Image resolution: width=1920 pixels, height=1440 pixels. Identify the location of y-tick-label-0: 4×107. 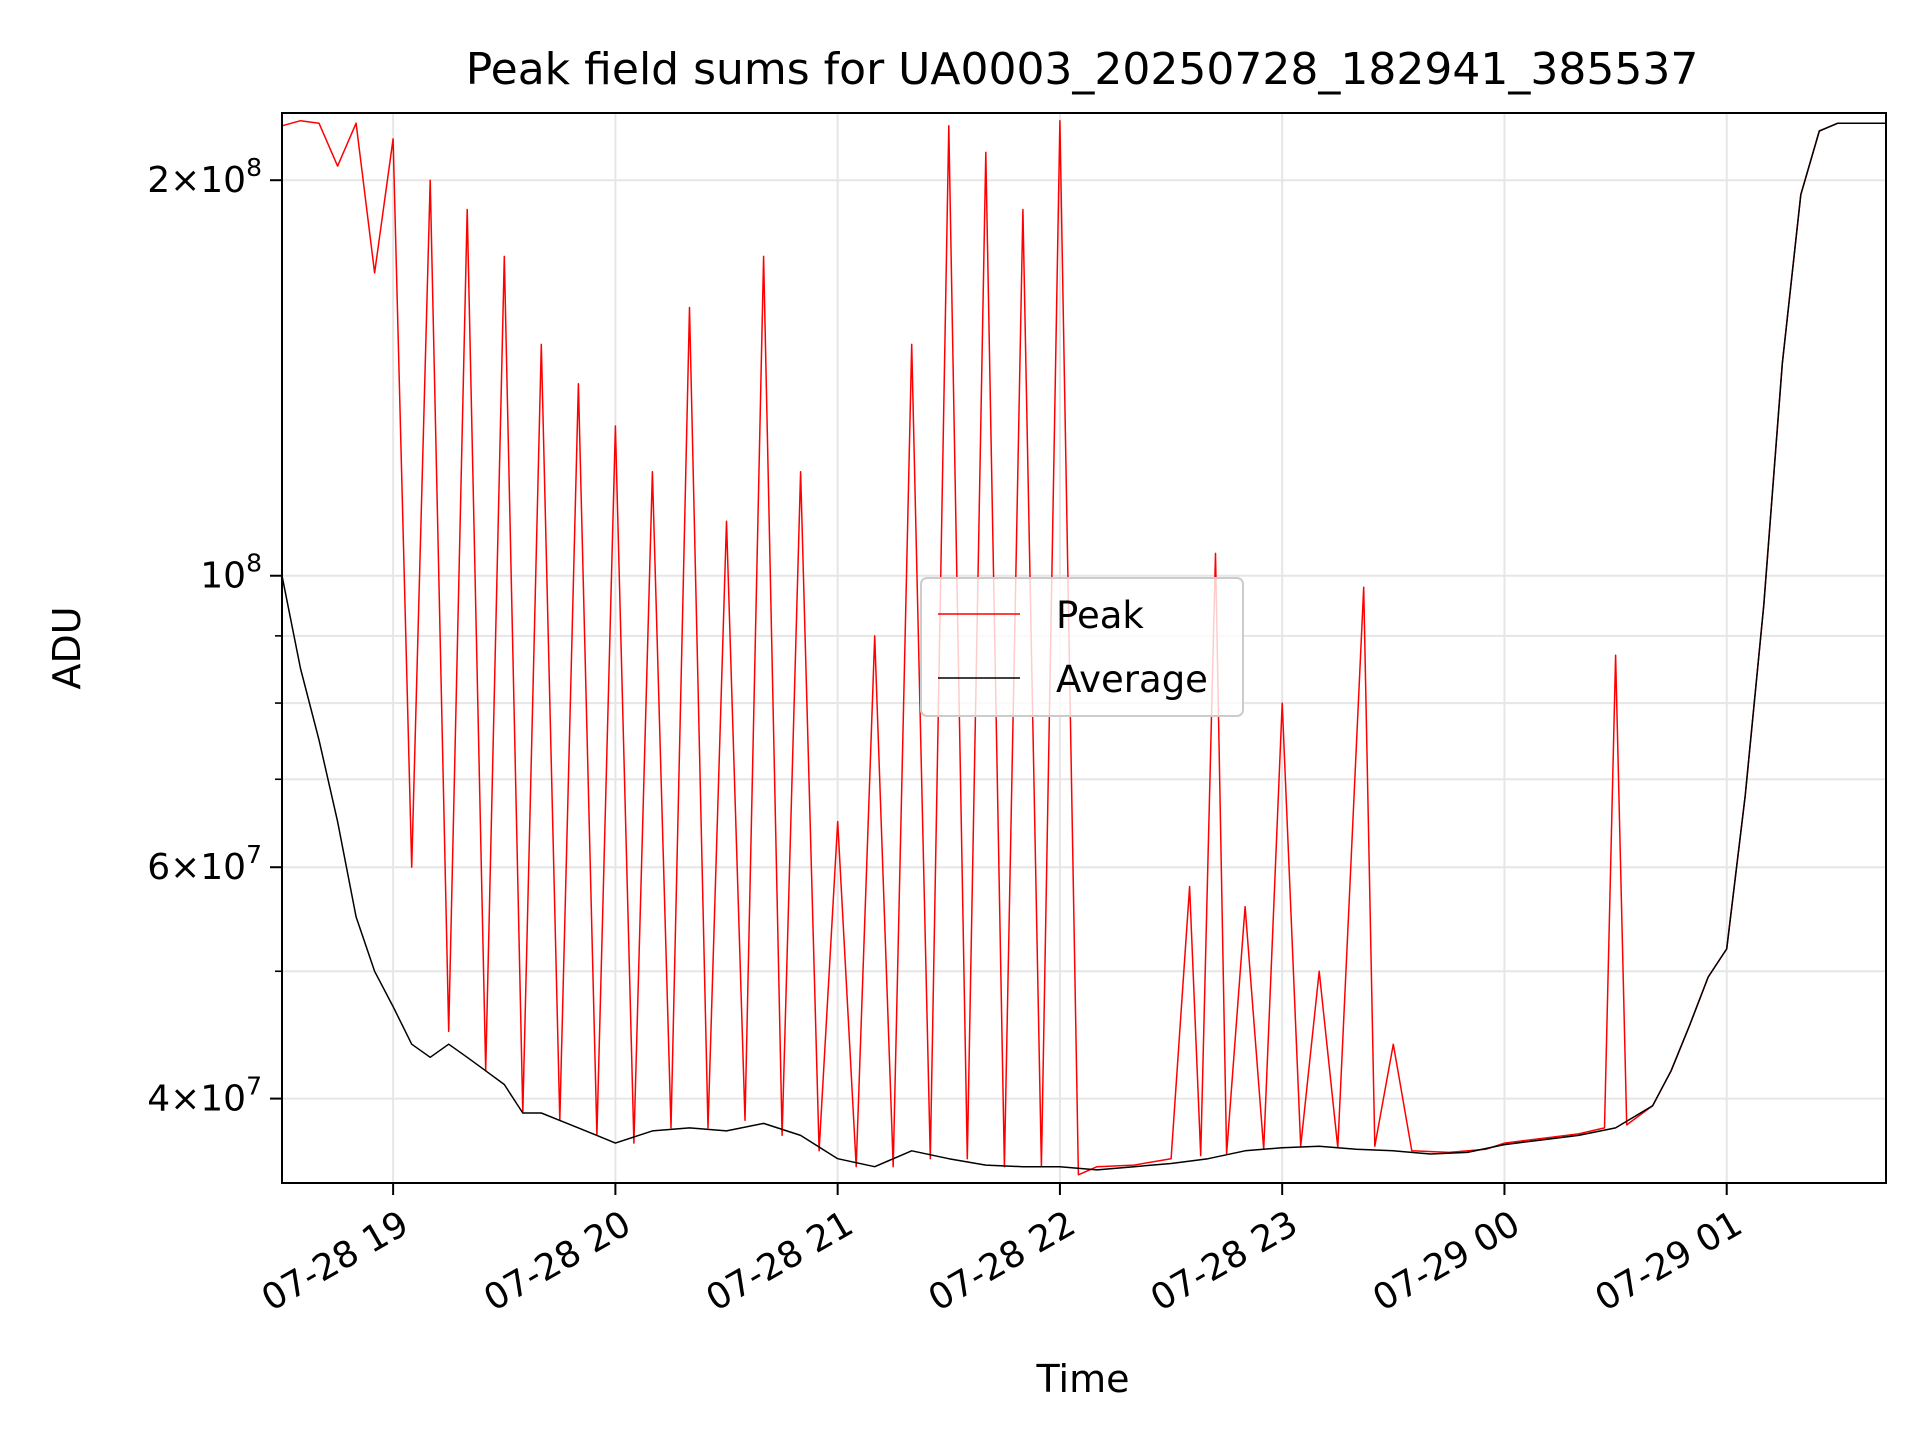
(204, 1096).